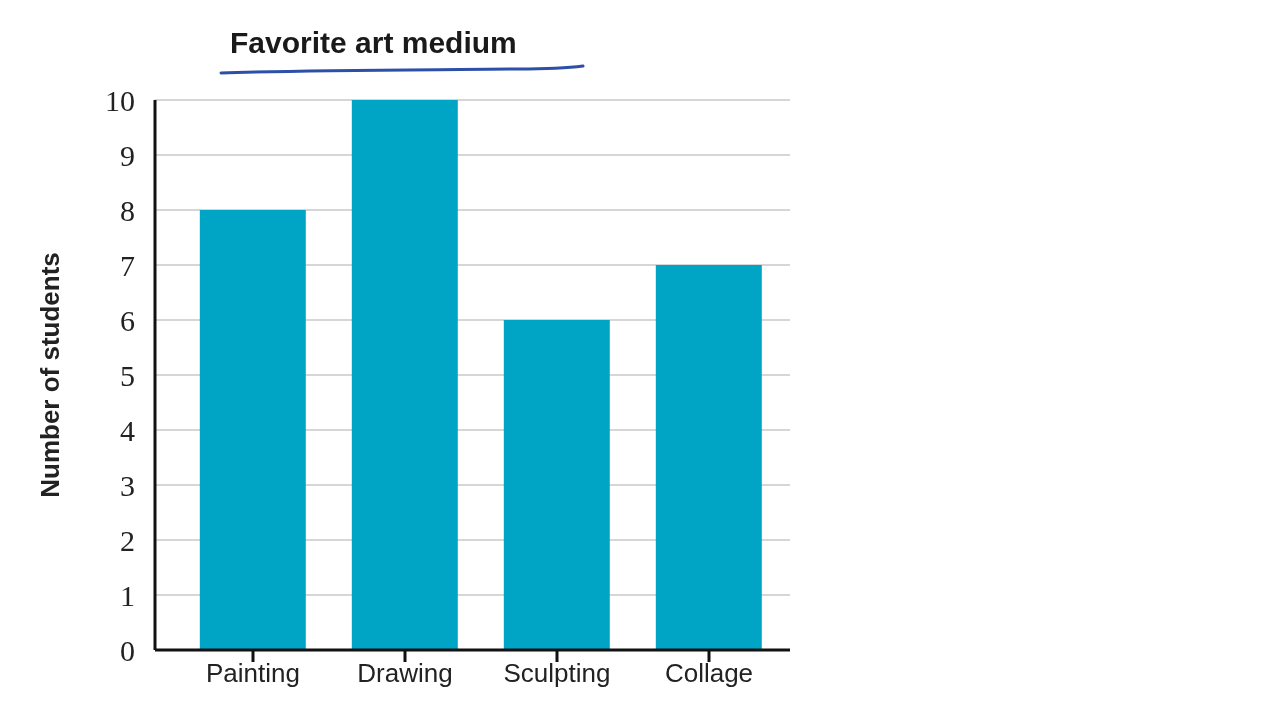  Describe the element at coordinates (127, 650) in the screenshot. I see `y-tick-label: 0` at that location.